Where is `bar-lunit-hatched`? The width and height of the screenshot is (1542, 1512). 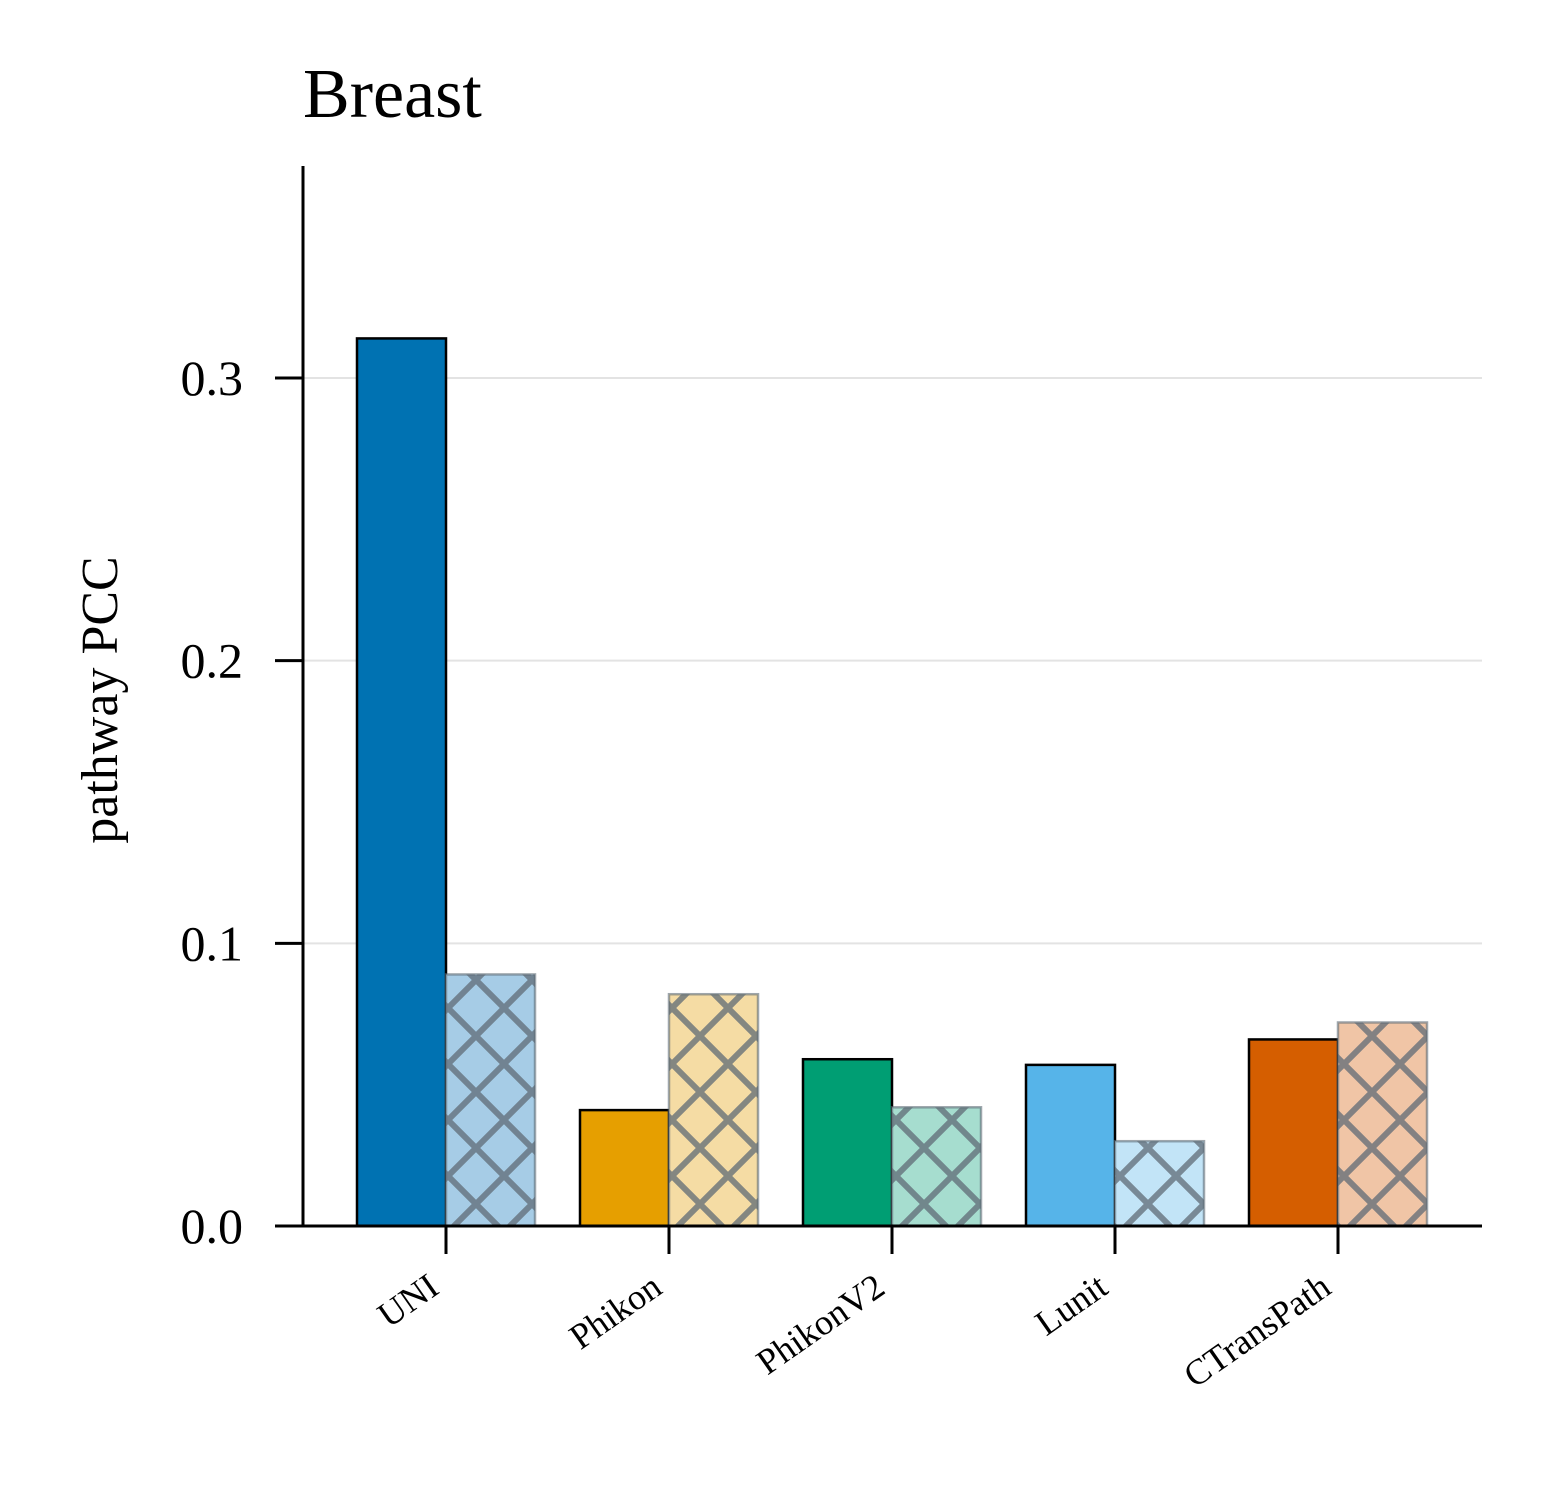 bar-lunit-hatched is located at coordinates (1159, 1183).